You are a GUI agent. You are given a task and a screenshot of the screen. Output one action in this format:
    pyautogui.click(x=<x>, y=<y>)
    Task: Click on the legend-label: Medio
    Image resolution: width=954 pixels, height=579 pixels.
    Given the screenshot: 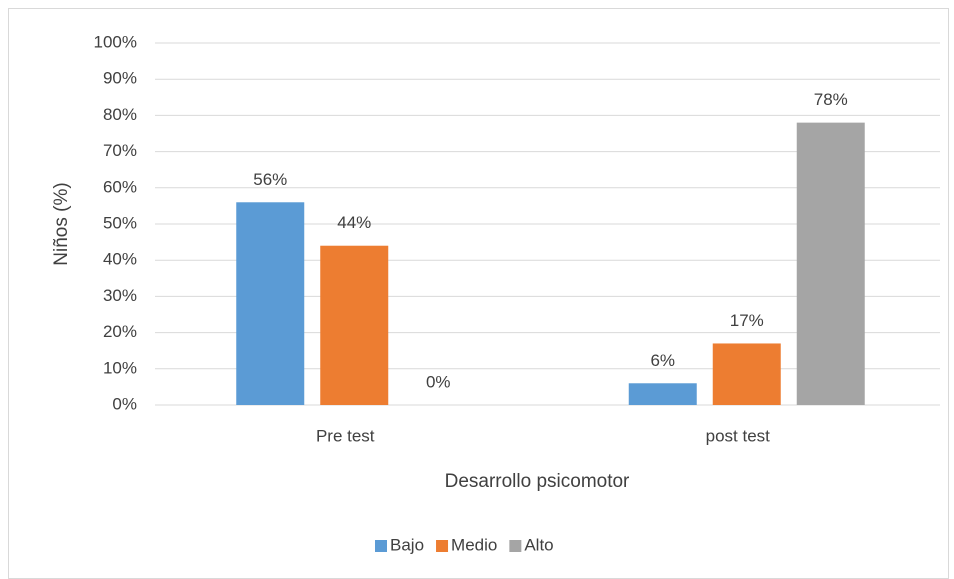 What is the action you would take?
    pyautogui.click(x=474, y=544)
    